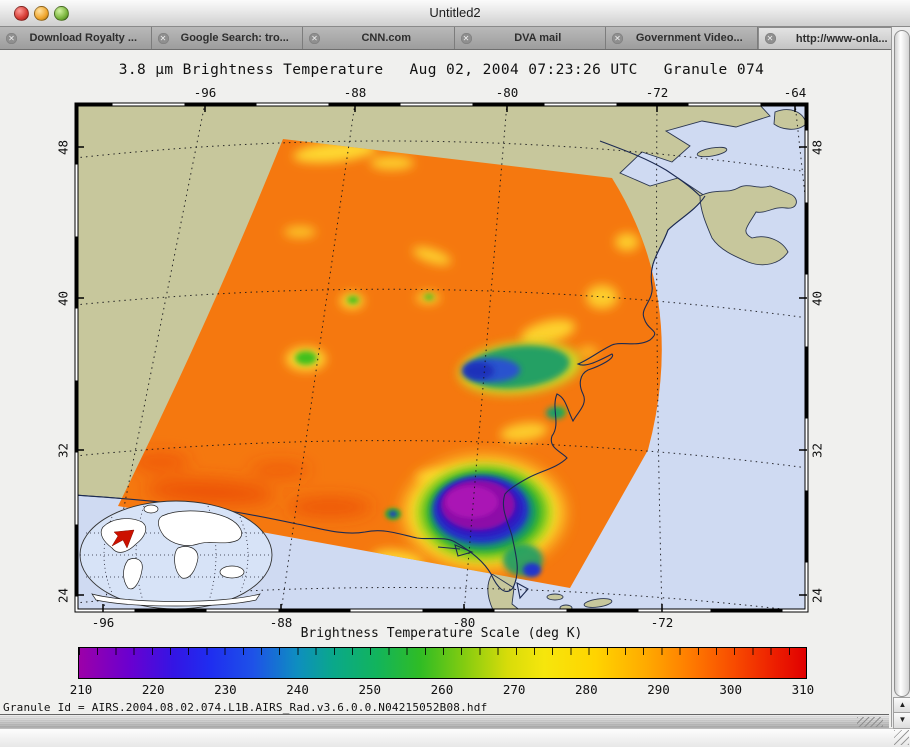 This screenshot has width=910, height=747. What do you see at coordinates (658, 689) in the screenshot?
I see `colorbar-tick-label: 290` at bounding box center [658, 689].